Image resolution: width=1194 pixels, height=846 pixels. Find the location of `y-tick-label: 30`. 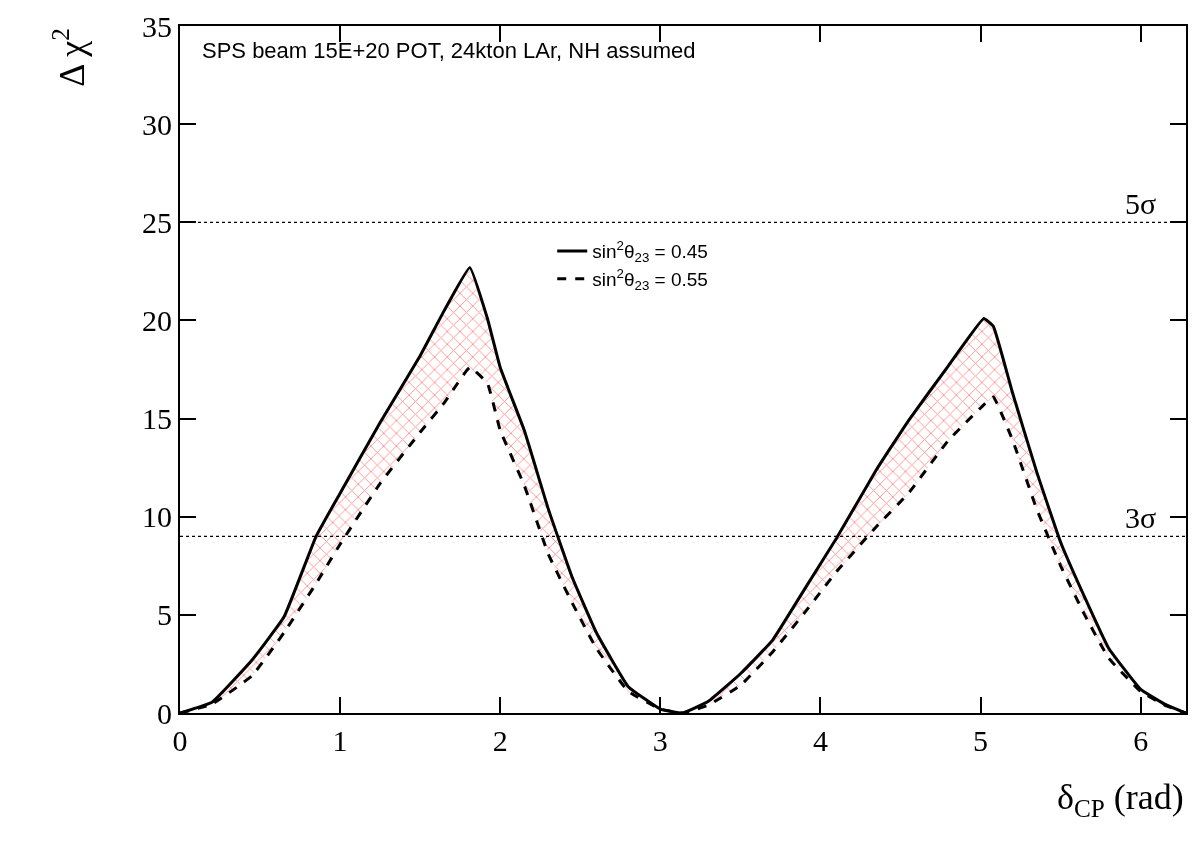

y-tick-label: 30 is located at coordinates (157, 124).